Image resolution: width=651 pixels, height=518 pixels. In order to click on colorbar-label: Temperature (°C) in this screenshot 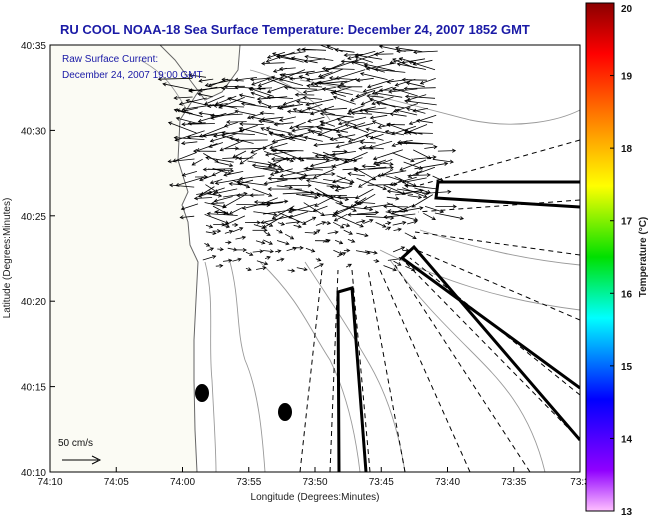, I will do `click(643, 257)`.